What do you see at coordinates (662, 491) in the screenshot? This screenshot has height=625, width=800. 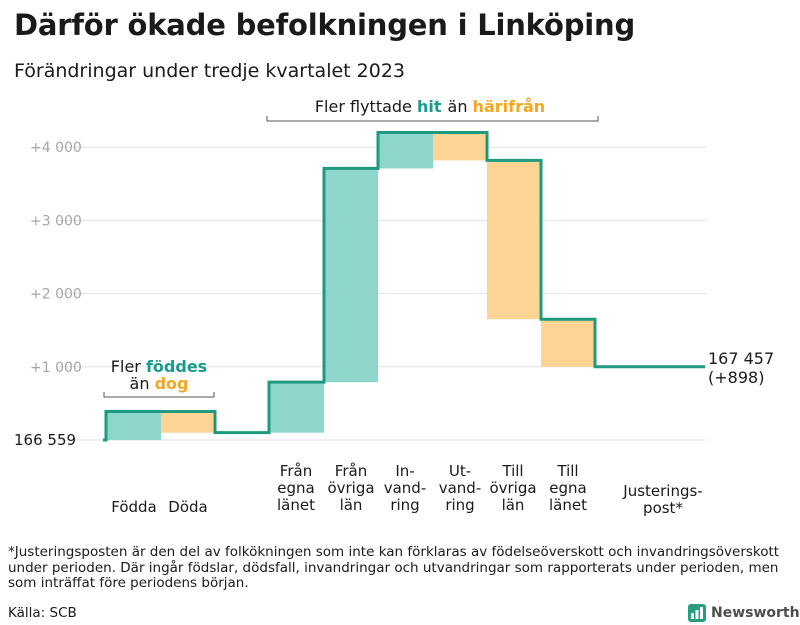 I see `category-label: Justerings-` at bounding box center [662, 491].